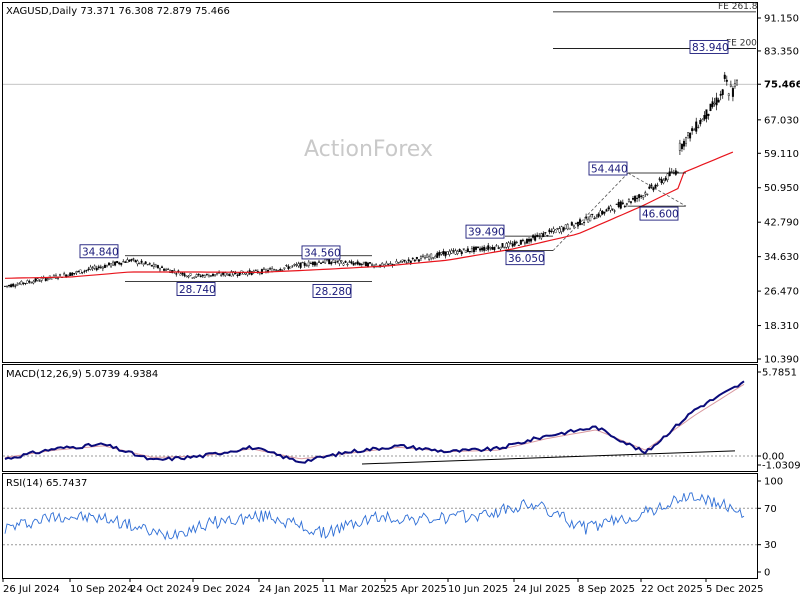 The width and height of the screenshot is (800, 600). I want to click on y-tick-label: 83.350, so click(781, 51).